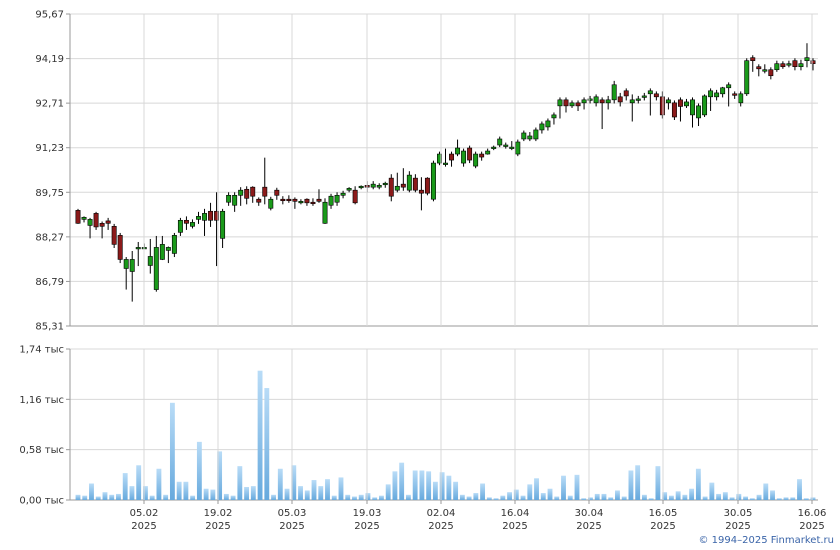 Image resolution: width=840 pixels, height=550 pixels. I want to click on price-tick-label: 92,71, so click(49, 104).